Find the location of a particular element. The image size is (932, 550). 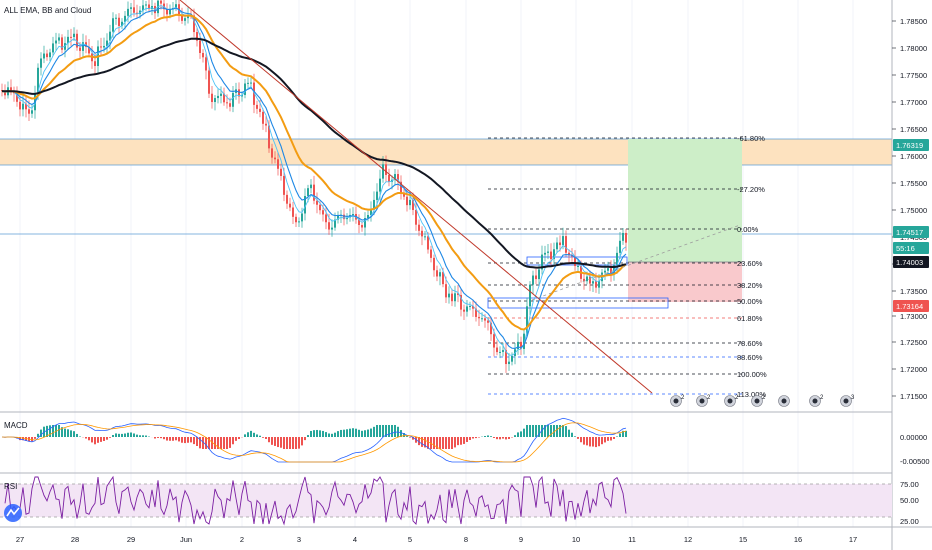

price-tick-label: 1.78000 is located at coordinates (913, 48).